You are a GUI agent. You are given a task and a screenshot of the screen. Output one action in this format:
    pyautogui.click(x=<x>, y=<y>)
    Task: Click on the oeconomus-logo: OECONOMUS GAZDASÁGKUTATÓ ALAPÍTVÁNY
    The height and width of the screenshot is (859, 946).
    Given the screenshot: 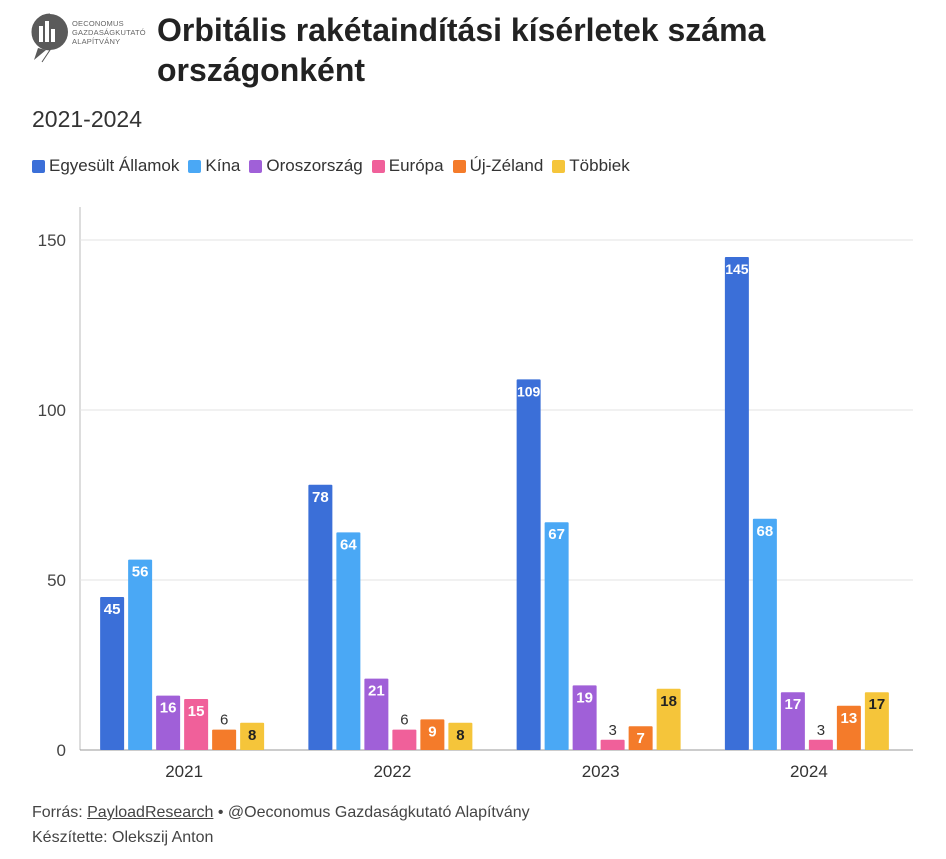 What is the action you would take?
    pyautogui.click(x=92, y=42)
    